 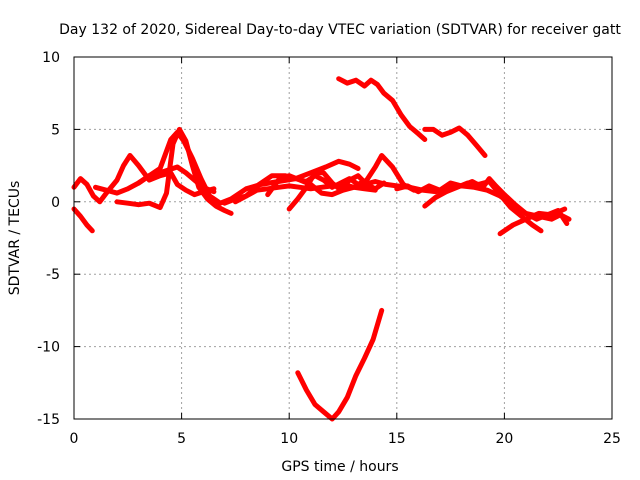 I want to click on y-tick-label: -5, so click(x=53, y=275).